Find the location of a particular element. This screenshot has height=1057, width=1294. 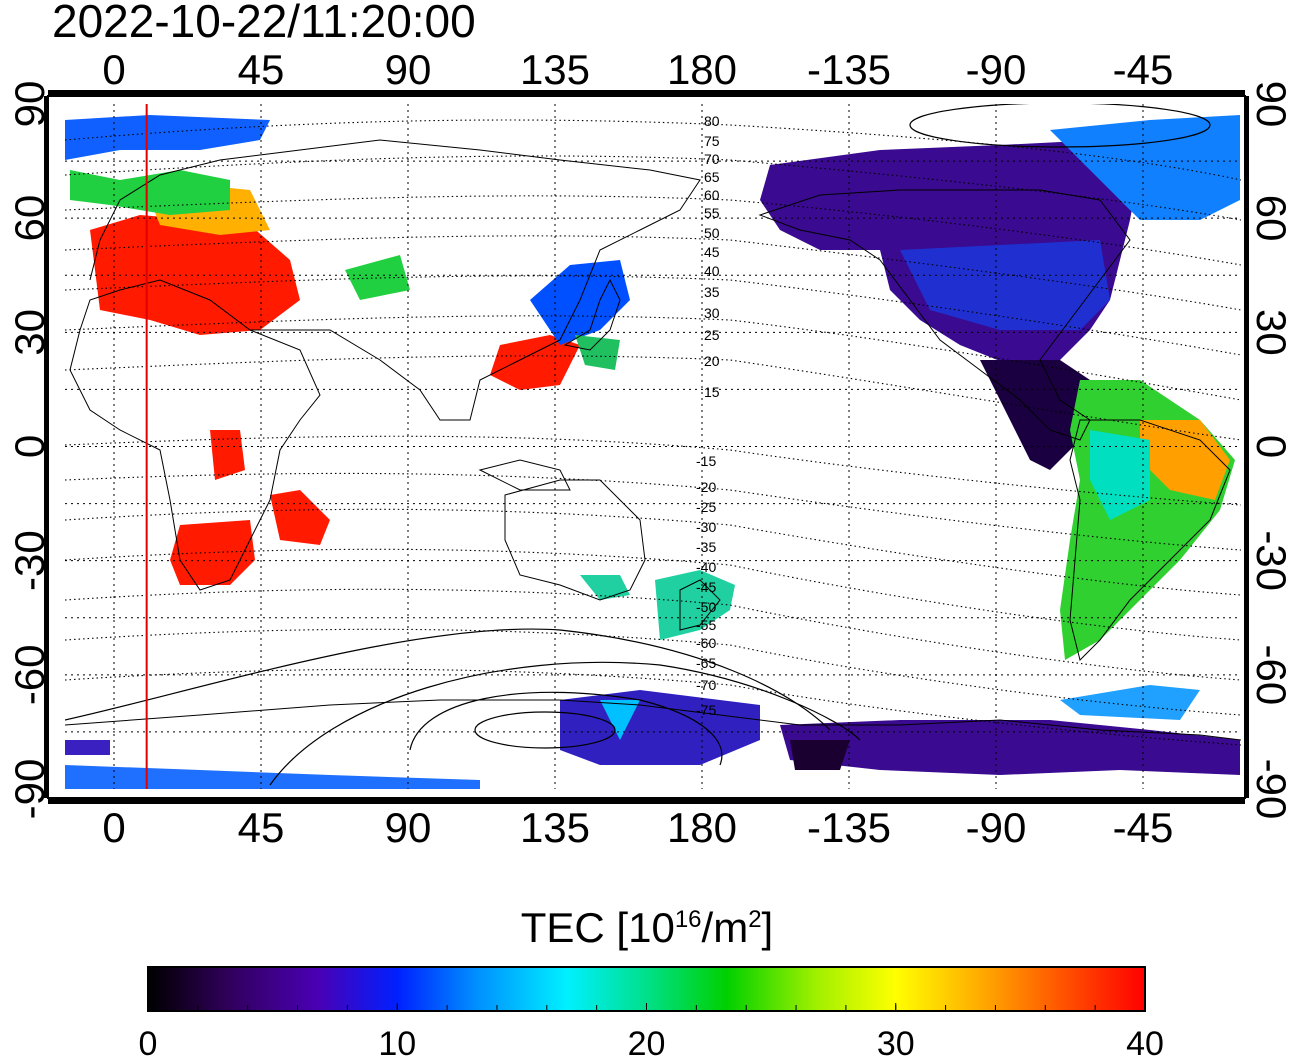

frame-bar-bottom is located at coordinates (646, 801).